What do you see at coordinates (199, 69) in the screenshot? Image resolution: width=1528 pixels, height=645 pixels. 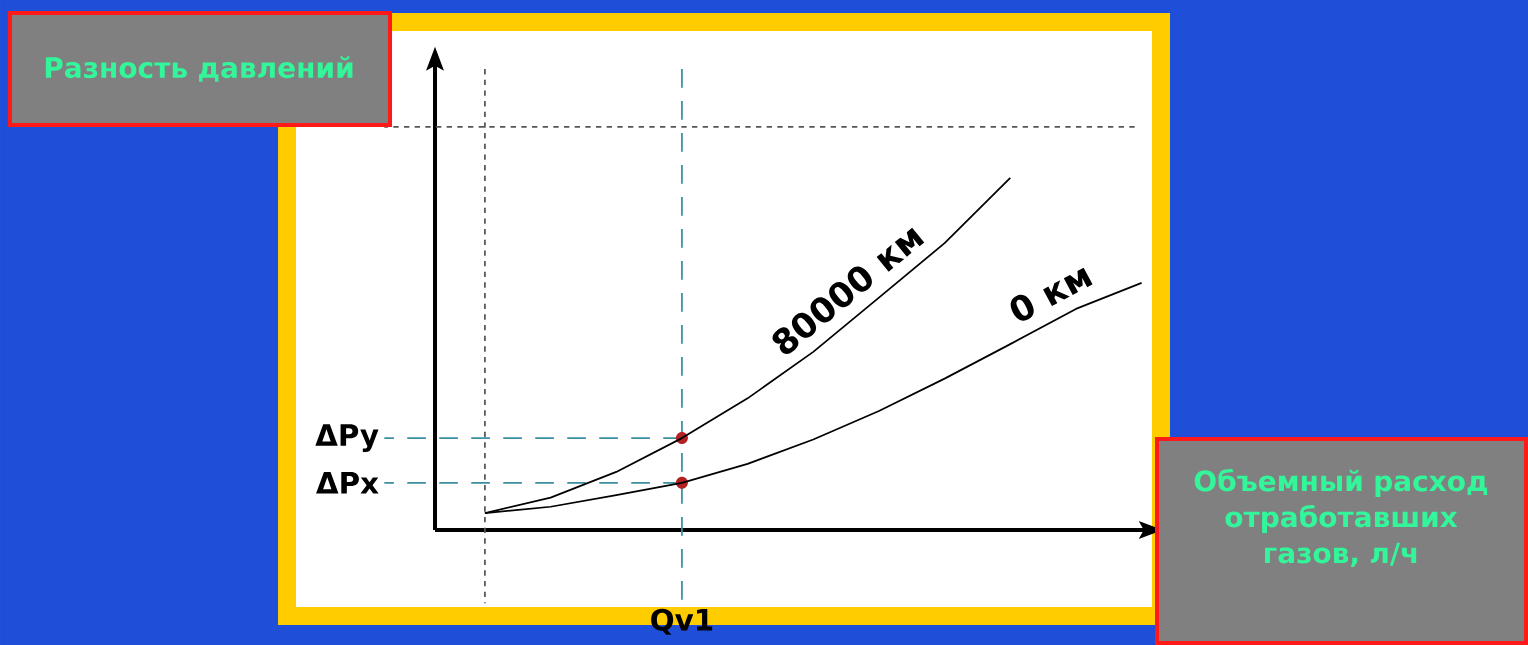 I see `y-axis-title: Разность давлений` at bounding box center [199, 69].